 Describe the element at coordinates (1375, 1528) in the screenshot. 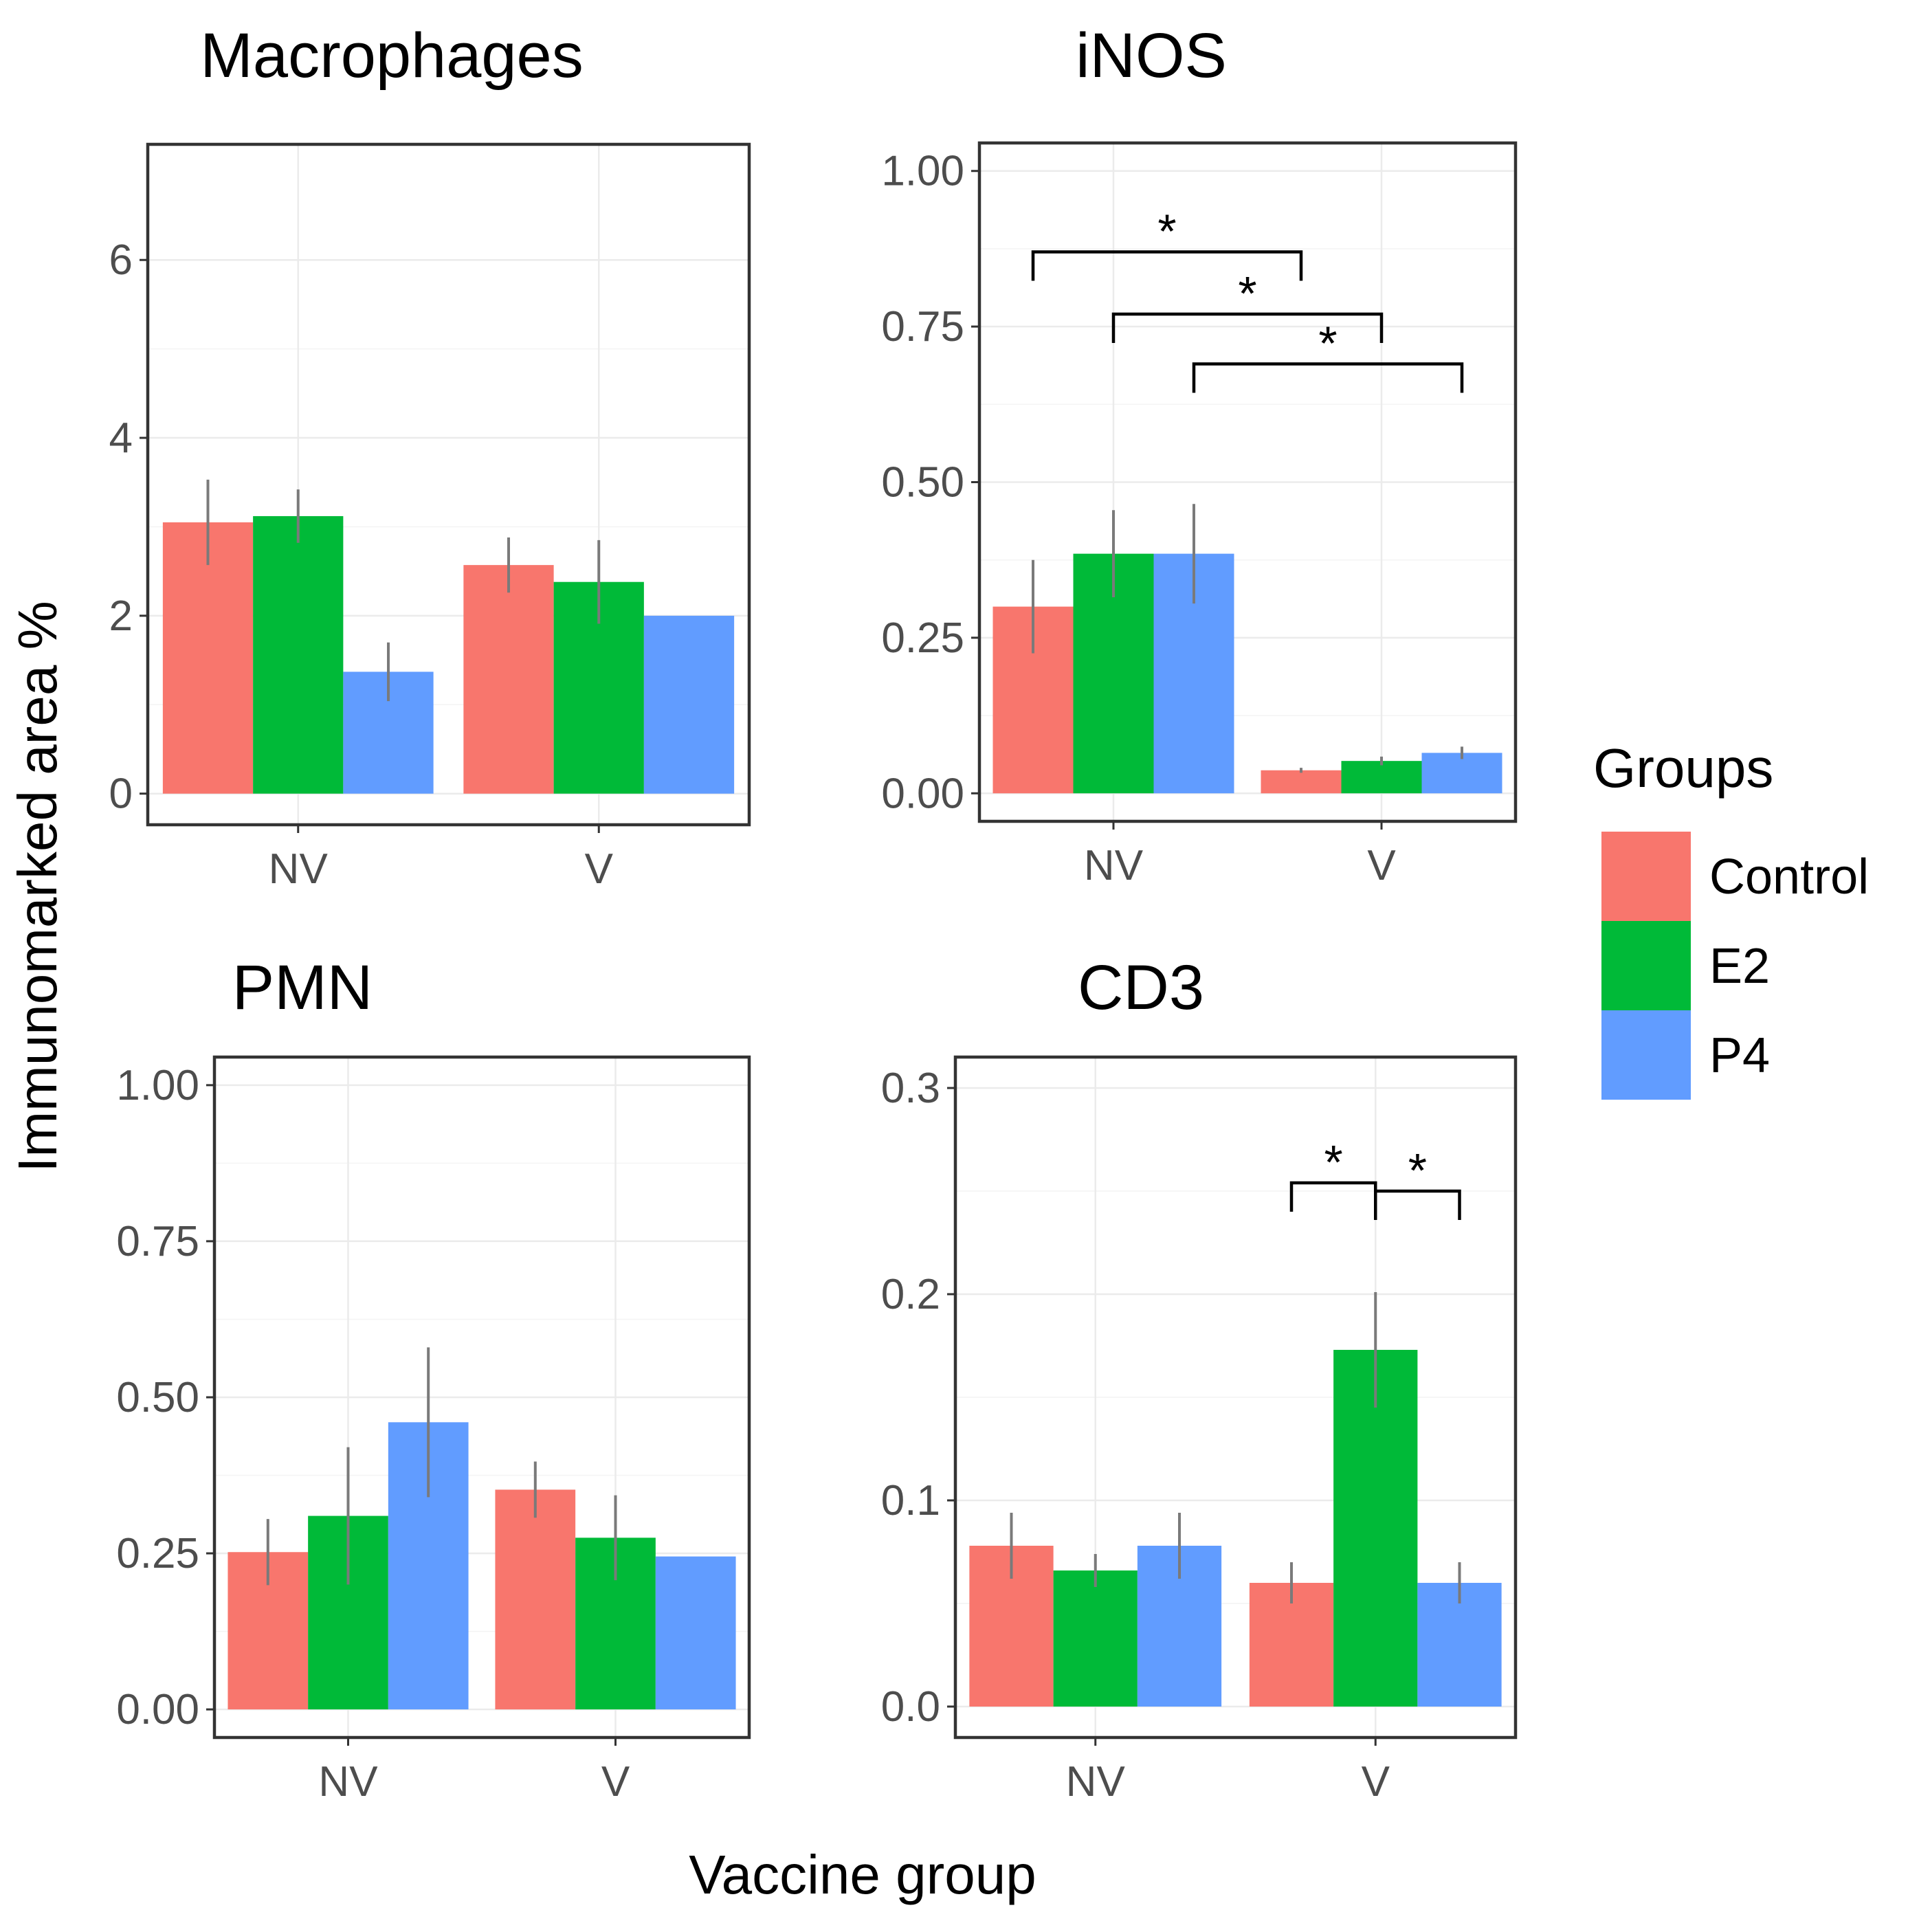

I see `bar-cd3-v-e2` at that location.